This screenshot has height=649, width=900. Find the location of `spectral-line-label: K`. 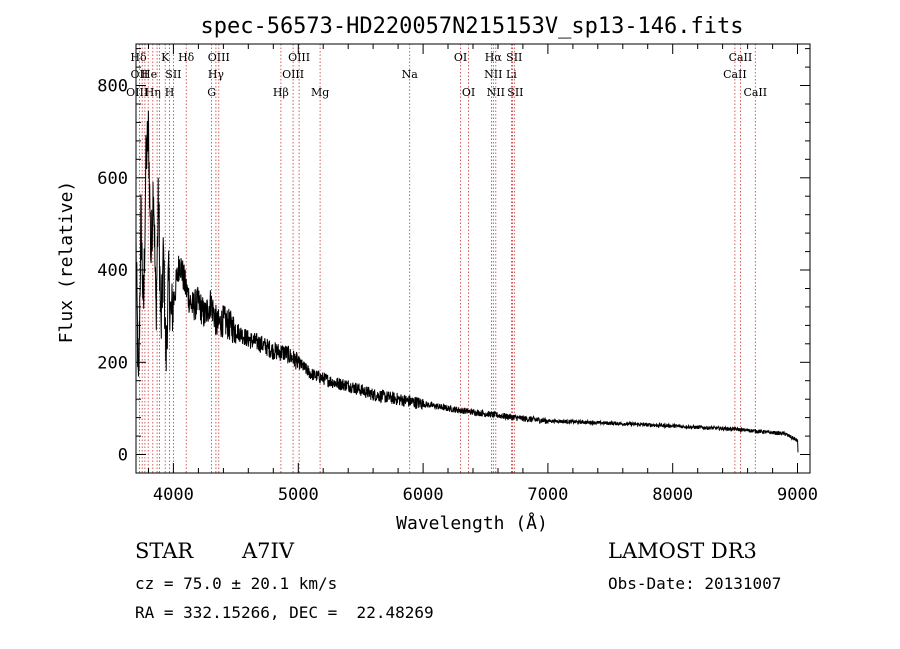

spectral-line-label: K is located at coordinates (165, 57).